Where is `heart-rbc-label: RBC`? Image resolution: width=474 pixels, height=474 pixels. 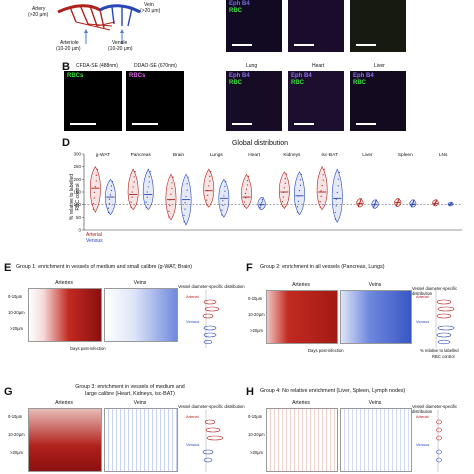
heart-rbc-label: RBC is located at coordinates (297, 83).